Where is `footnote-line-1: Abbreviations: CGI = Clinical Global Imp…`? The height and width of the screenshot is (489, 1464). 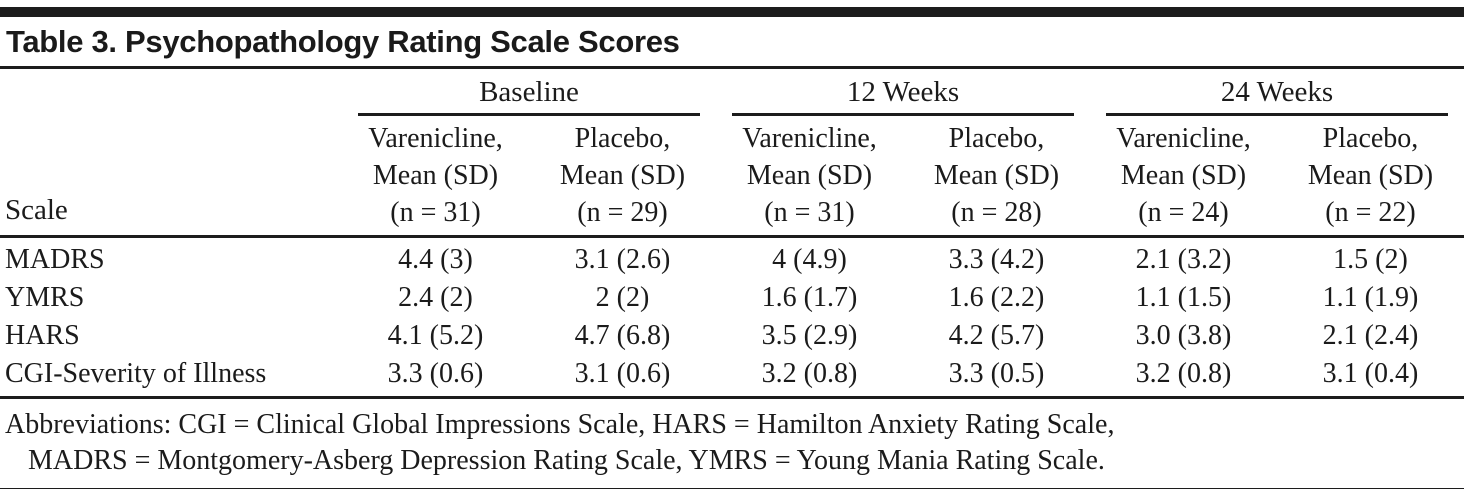 footnote-line-1: Abbreviations: CGI = Clinical Global Imp… is located at coordinates (560, 425).